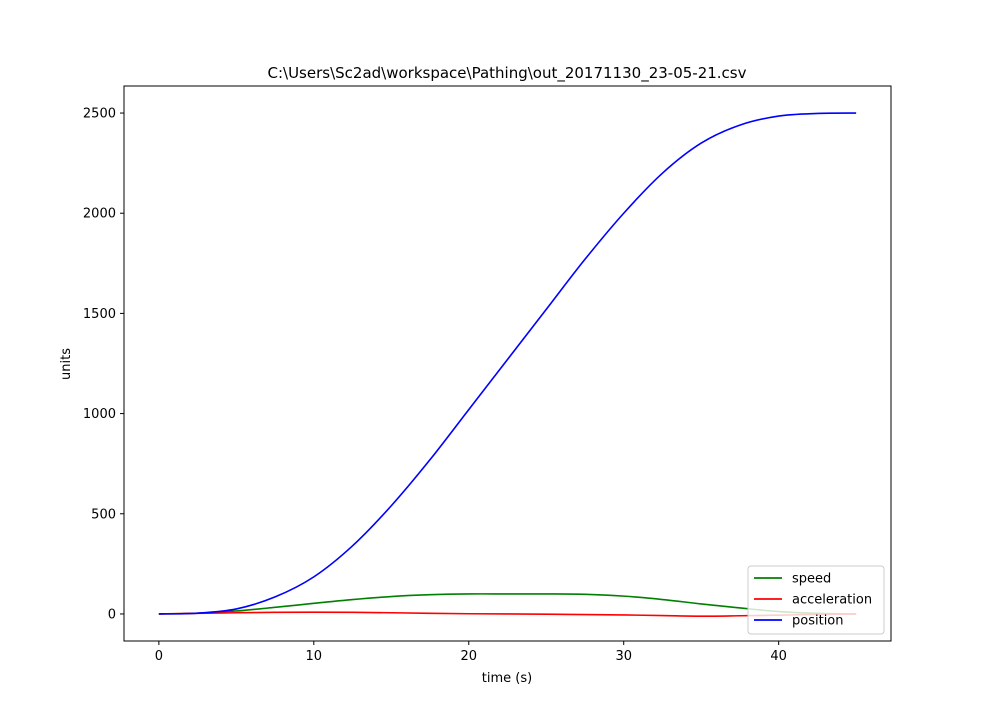 This screenshot has width=990, height=720. Describe the element at coordinates (99, 314) in the screenshot. I see `y-tick-label: 1500` at that location.